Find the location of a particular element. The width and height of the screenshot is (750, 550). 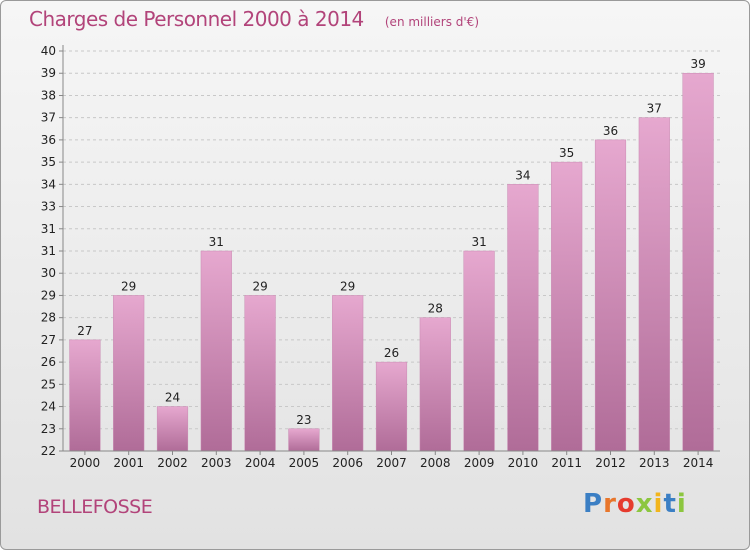

y-tick-label: 29 is located at coordinates (48, 295).